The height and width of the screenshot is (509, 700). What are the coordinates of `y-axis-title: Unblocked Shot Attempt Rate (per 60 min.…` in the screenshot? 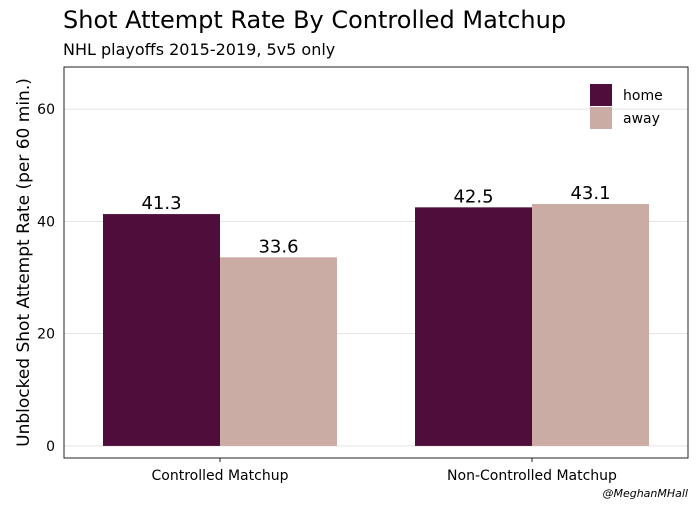 It's located at (24, 262).